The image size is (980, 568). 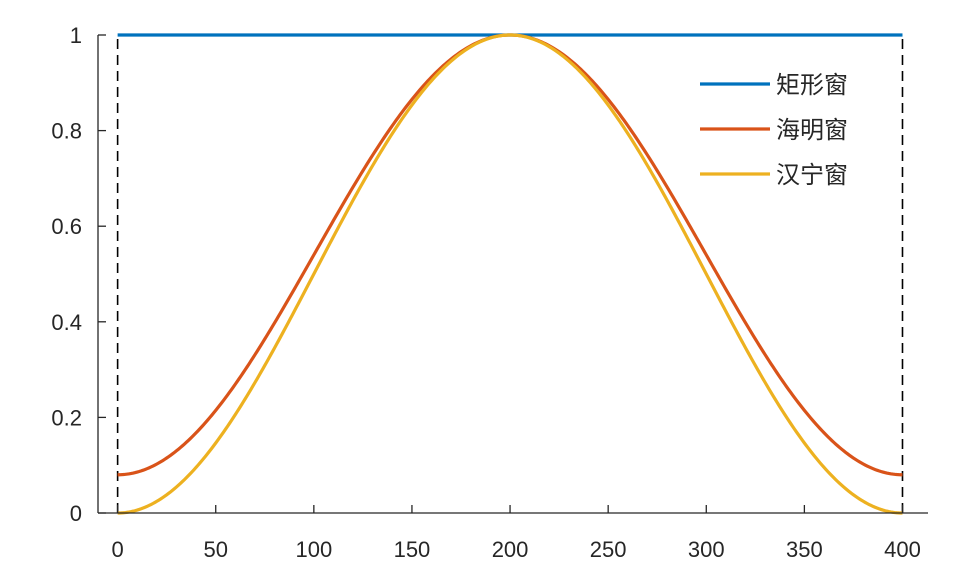 I want to click on y-tick: 0, so click(x=88, y=513).